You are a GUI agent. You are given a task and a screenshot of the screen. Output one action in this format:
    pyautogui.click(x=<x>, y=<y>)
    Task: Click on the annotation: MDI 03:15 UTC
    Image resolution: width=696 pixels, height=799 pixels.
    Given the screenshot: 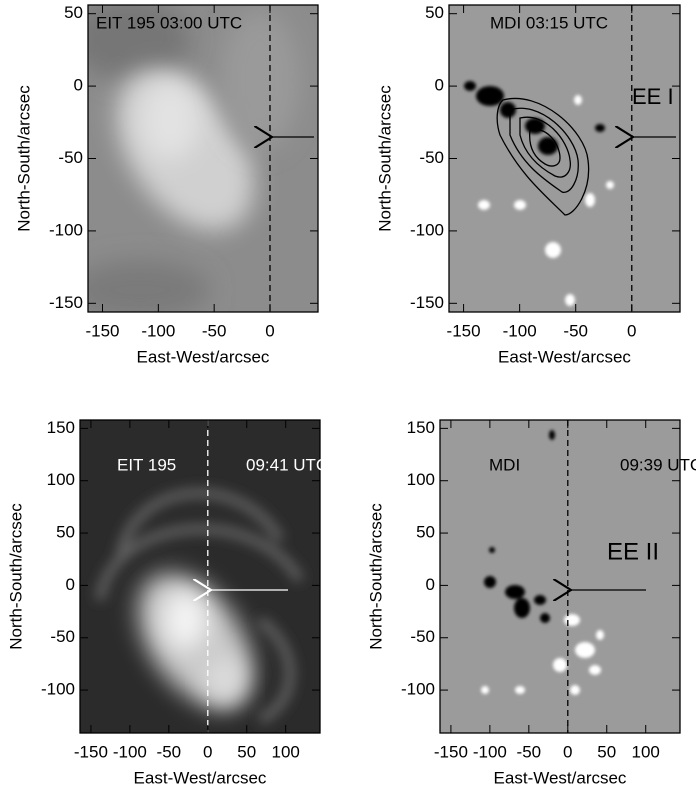 What is the action you would take?
    pyautogui.click(x=549, y=22)
    